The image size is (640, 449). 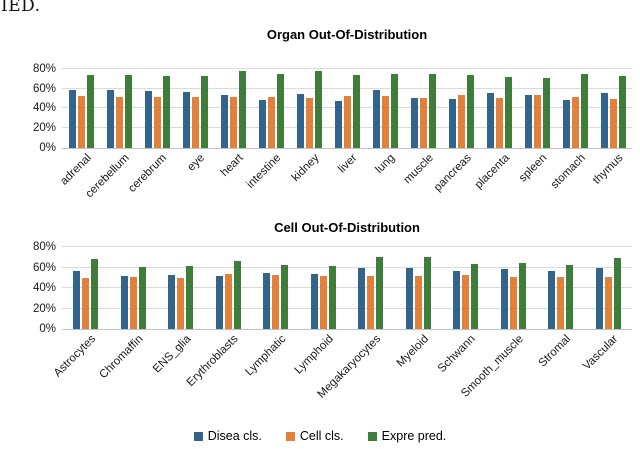 I want to click on bar-pancreas-cell-cls, so click(x=461, y=121).